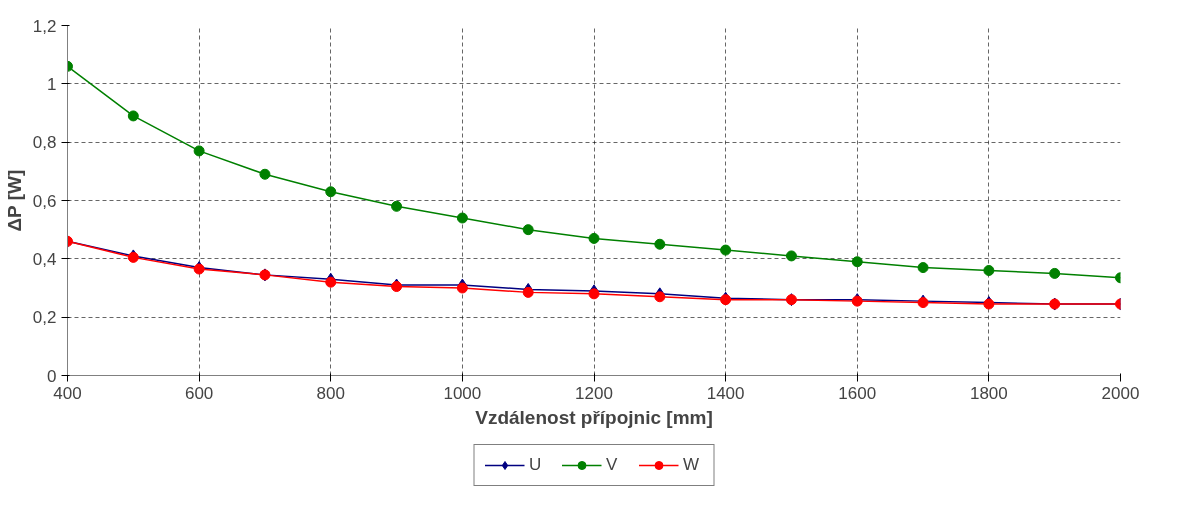  Describe the element at coordinates (988, 393) in the screenshot. I see `x-tick-label: 1800` at that location.